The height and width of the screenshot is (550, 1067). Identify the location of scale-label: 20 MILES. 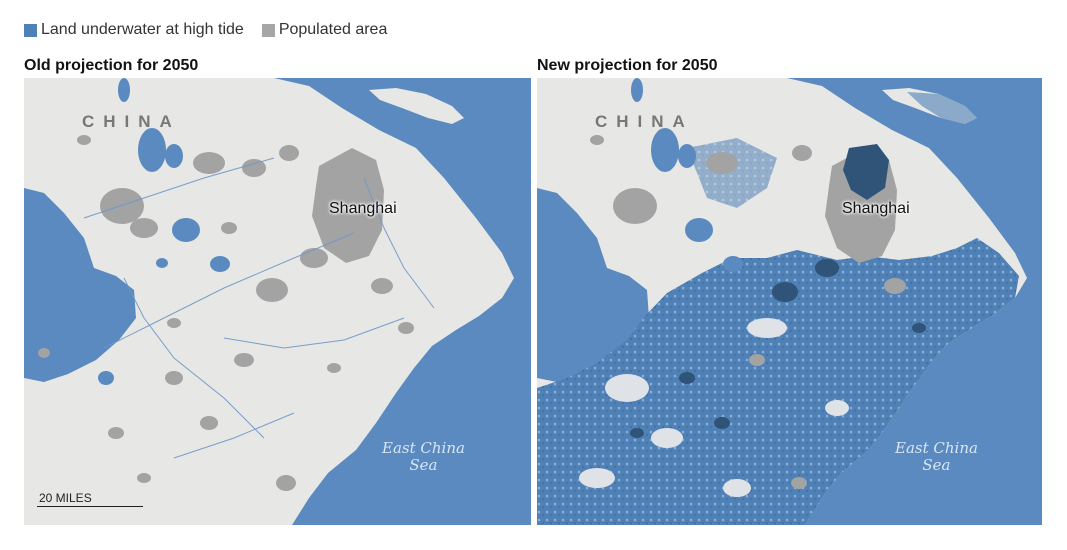
(65, 498).